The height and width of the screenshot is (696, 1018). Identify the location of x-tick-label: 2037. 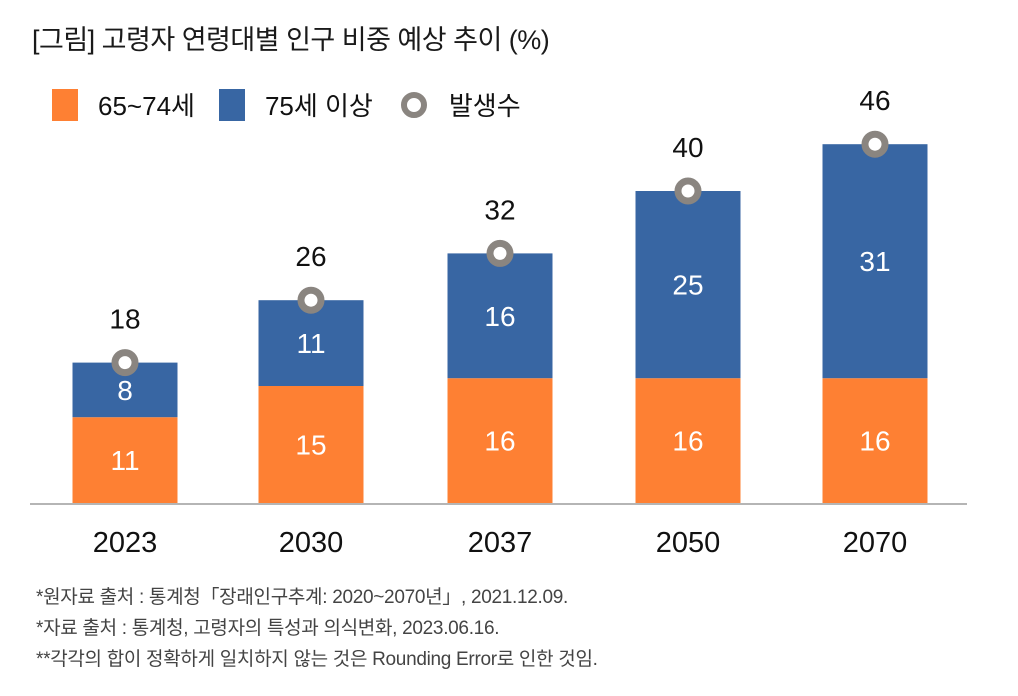
(500, 543).